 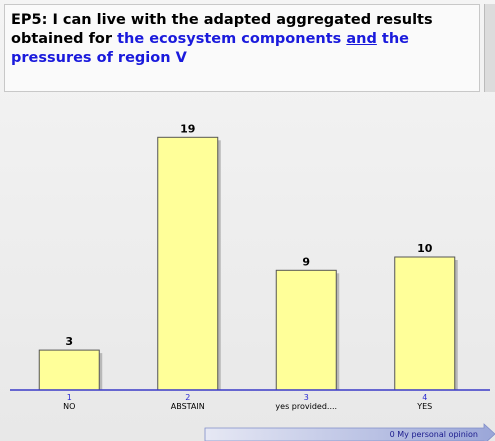 I want to click on title-part: the ecosystem components, so click(x=232, y=39).